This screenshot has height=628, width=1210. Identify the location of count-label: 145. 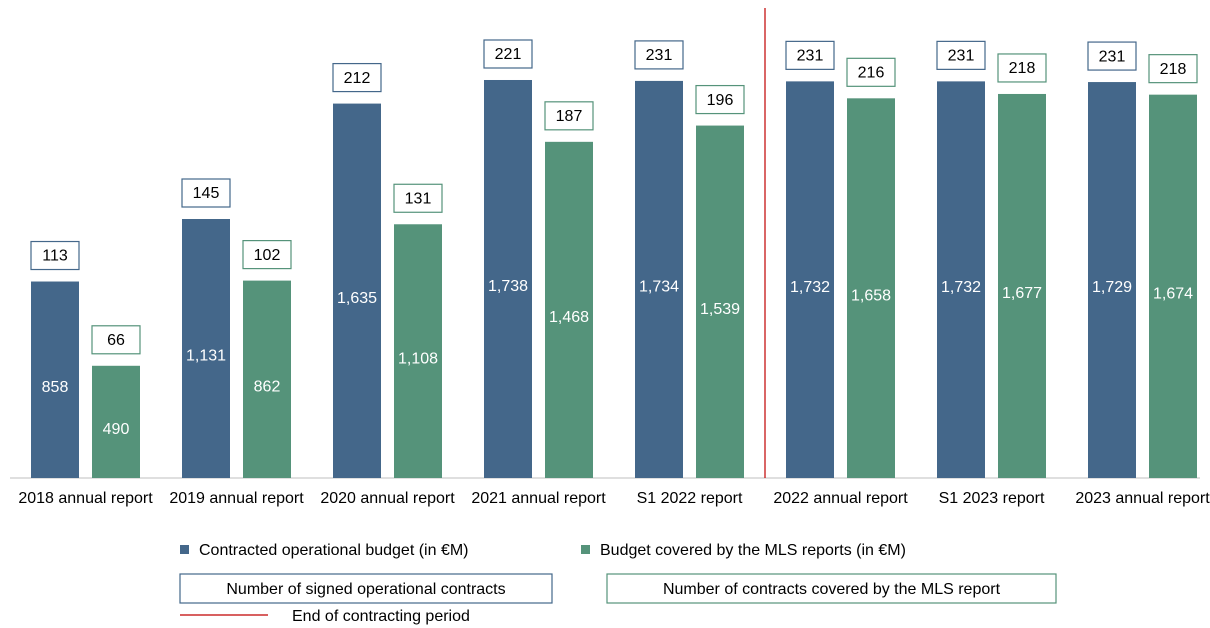
(206, 193).